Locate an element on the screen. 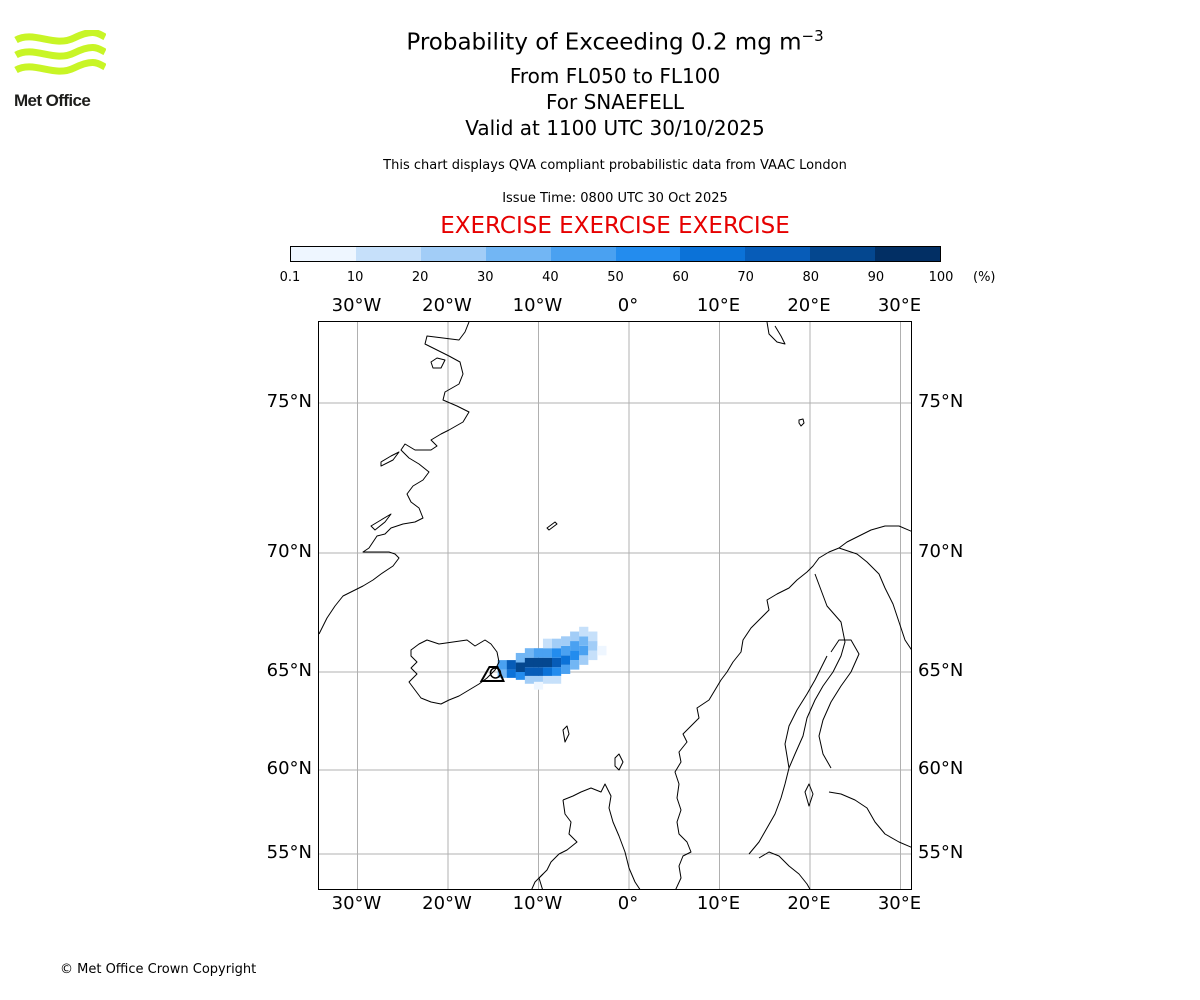  colorbar-tick-label: 60 is located at coordinates (680, 277).